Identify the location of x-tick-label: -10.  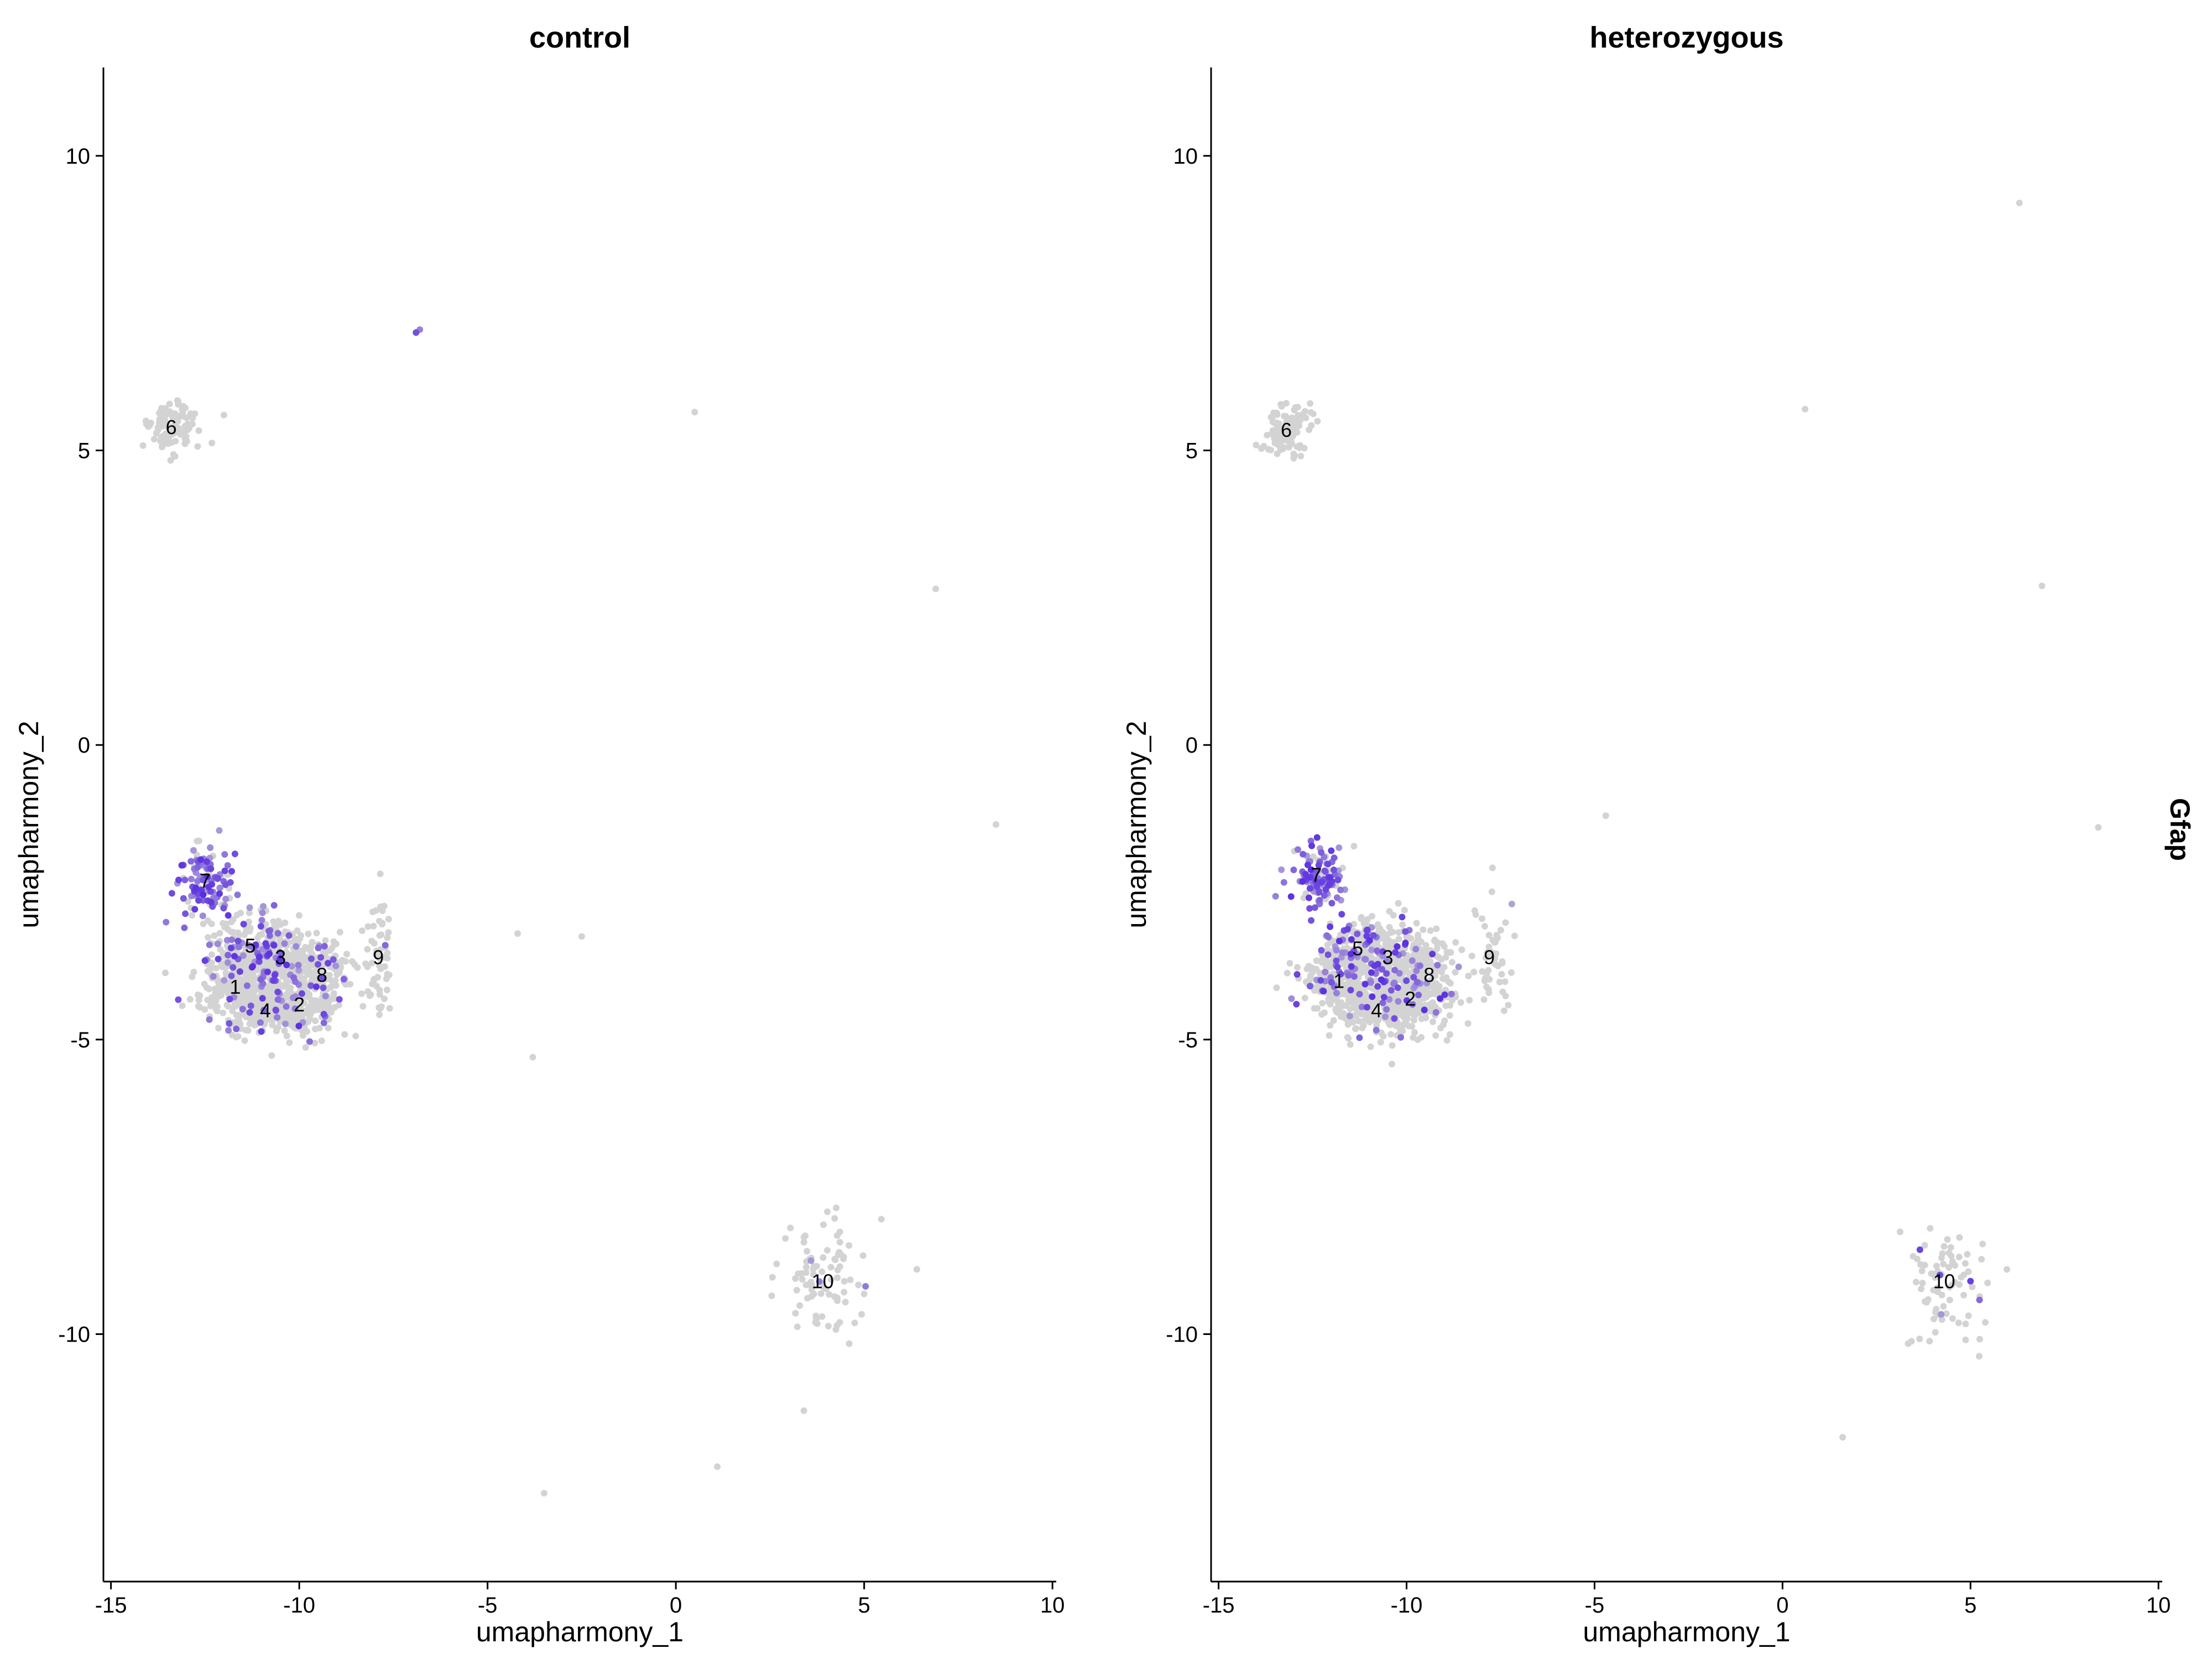
(1407, 1606).